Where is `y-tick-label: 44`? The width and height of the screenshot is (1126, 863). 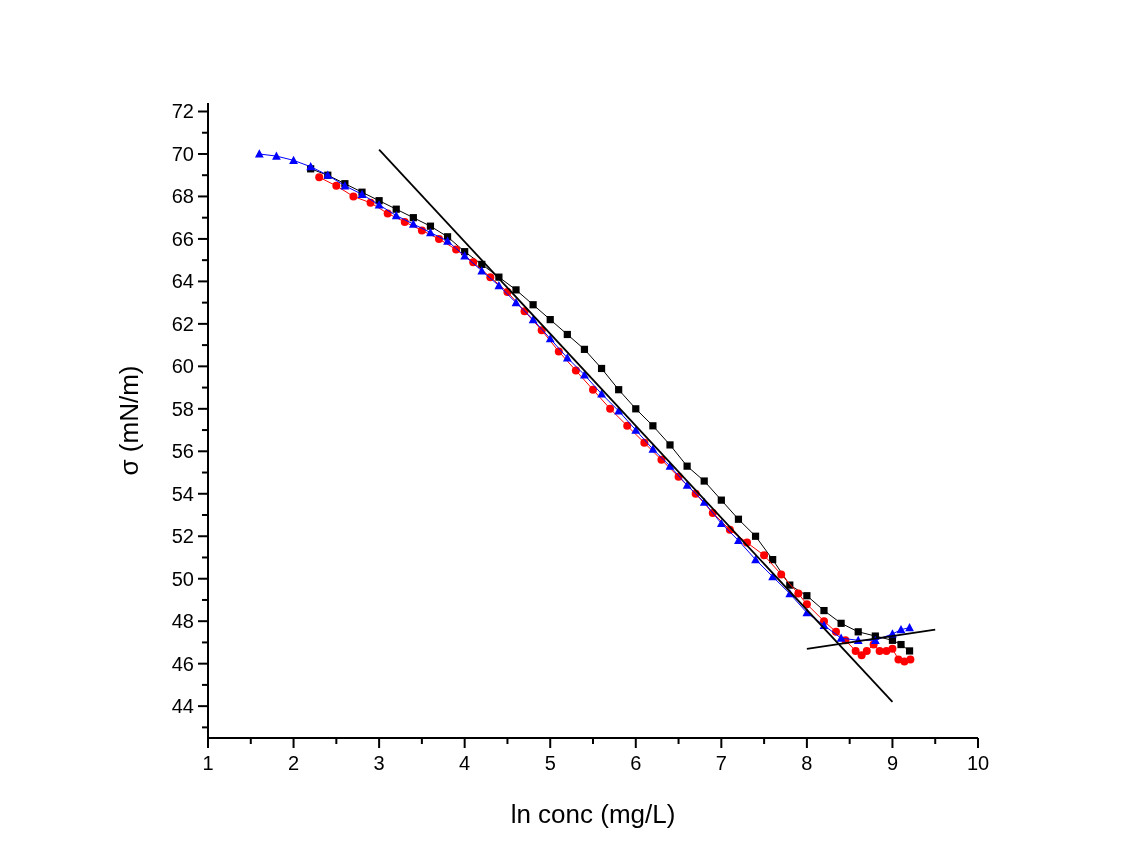
y-tick-label: 44 is located at coordinates (182, 706).